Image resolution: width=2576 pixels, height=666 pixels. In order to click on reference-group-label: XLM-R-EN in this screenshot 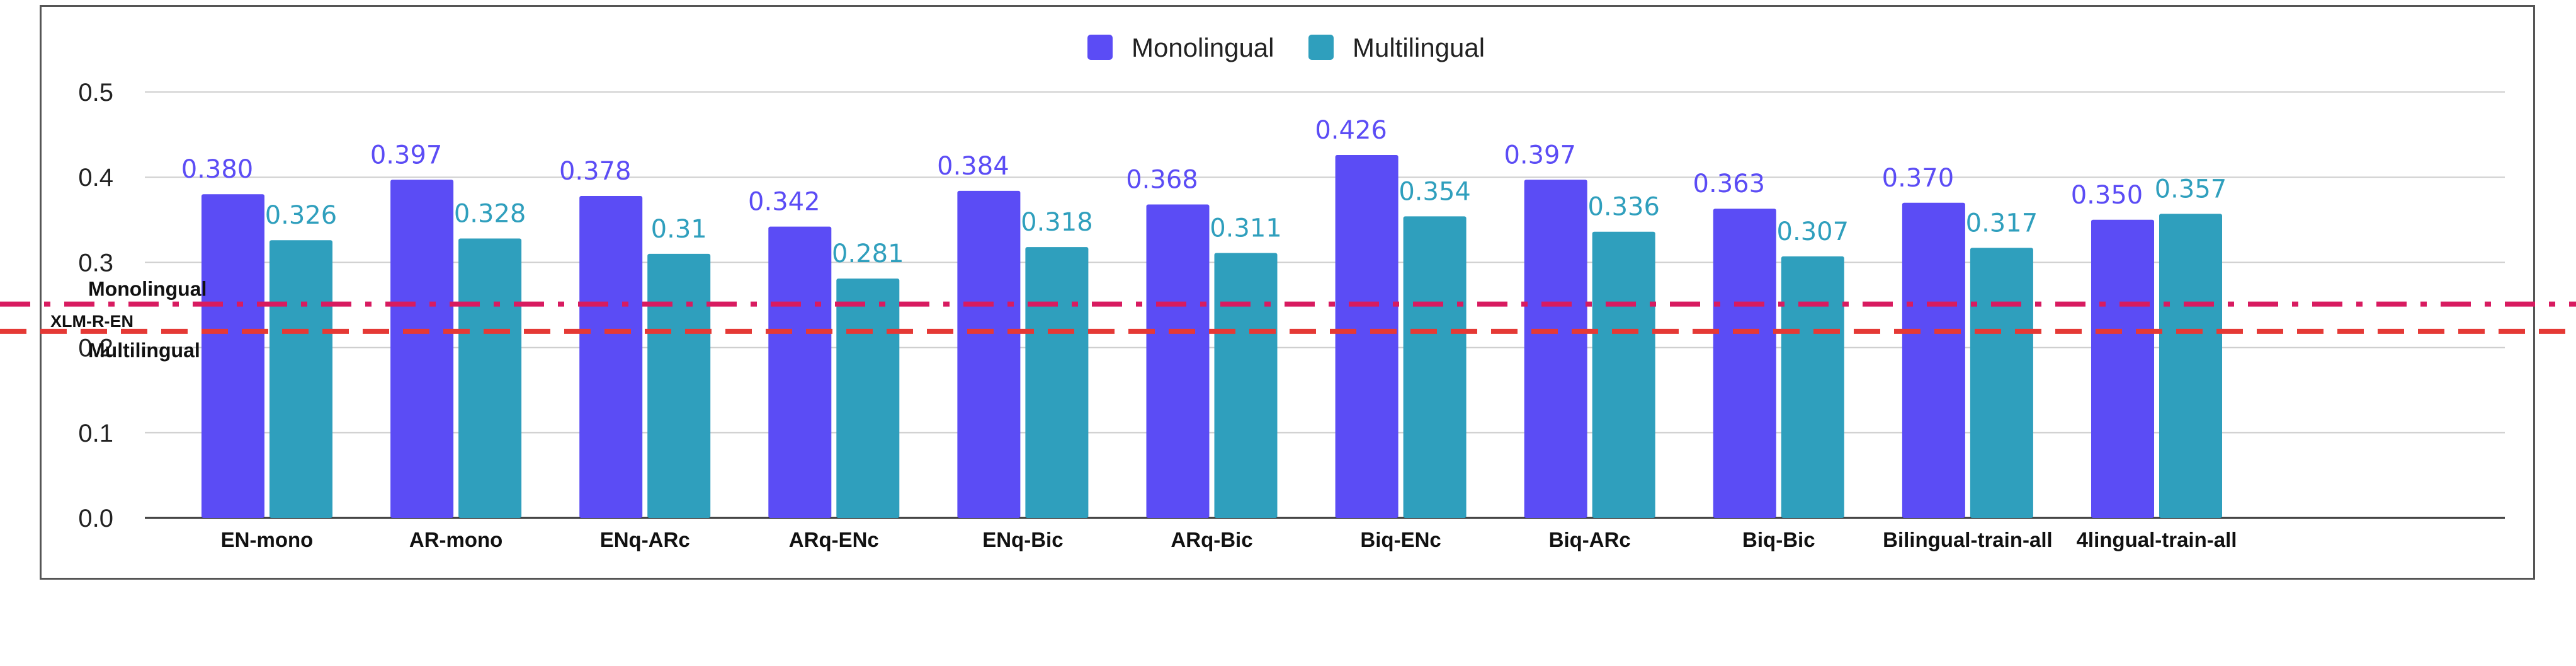, I will do `click(91, 321)`.